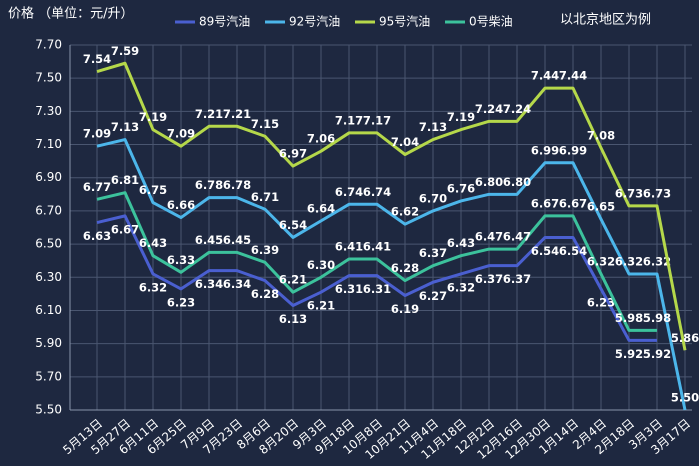 The width and height of the screenshot is (699, 466). I want to click on data-label: 6.75, so click(153, 190).